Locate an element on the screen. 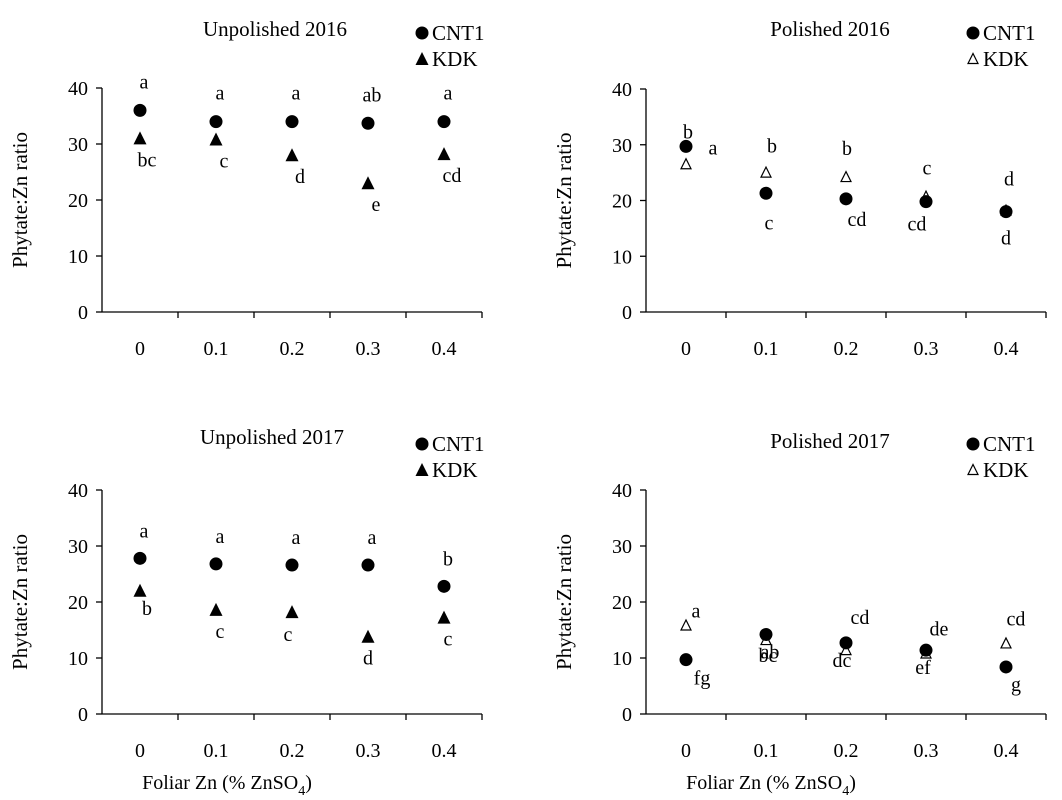 This screenshot has height=800, width=1062. significance-letter-cnt1: dc is located at coordinates (842, 661).